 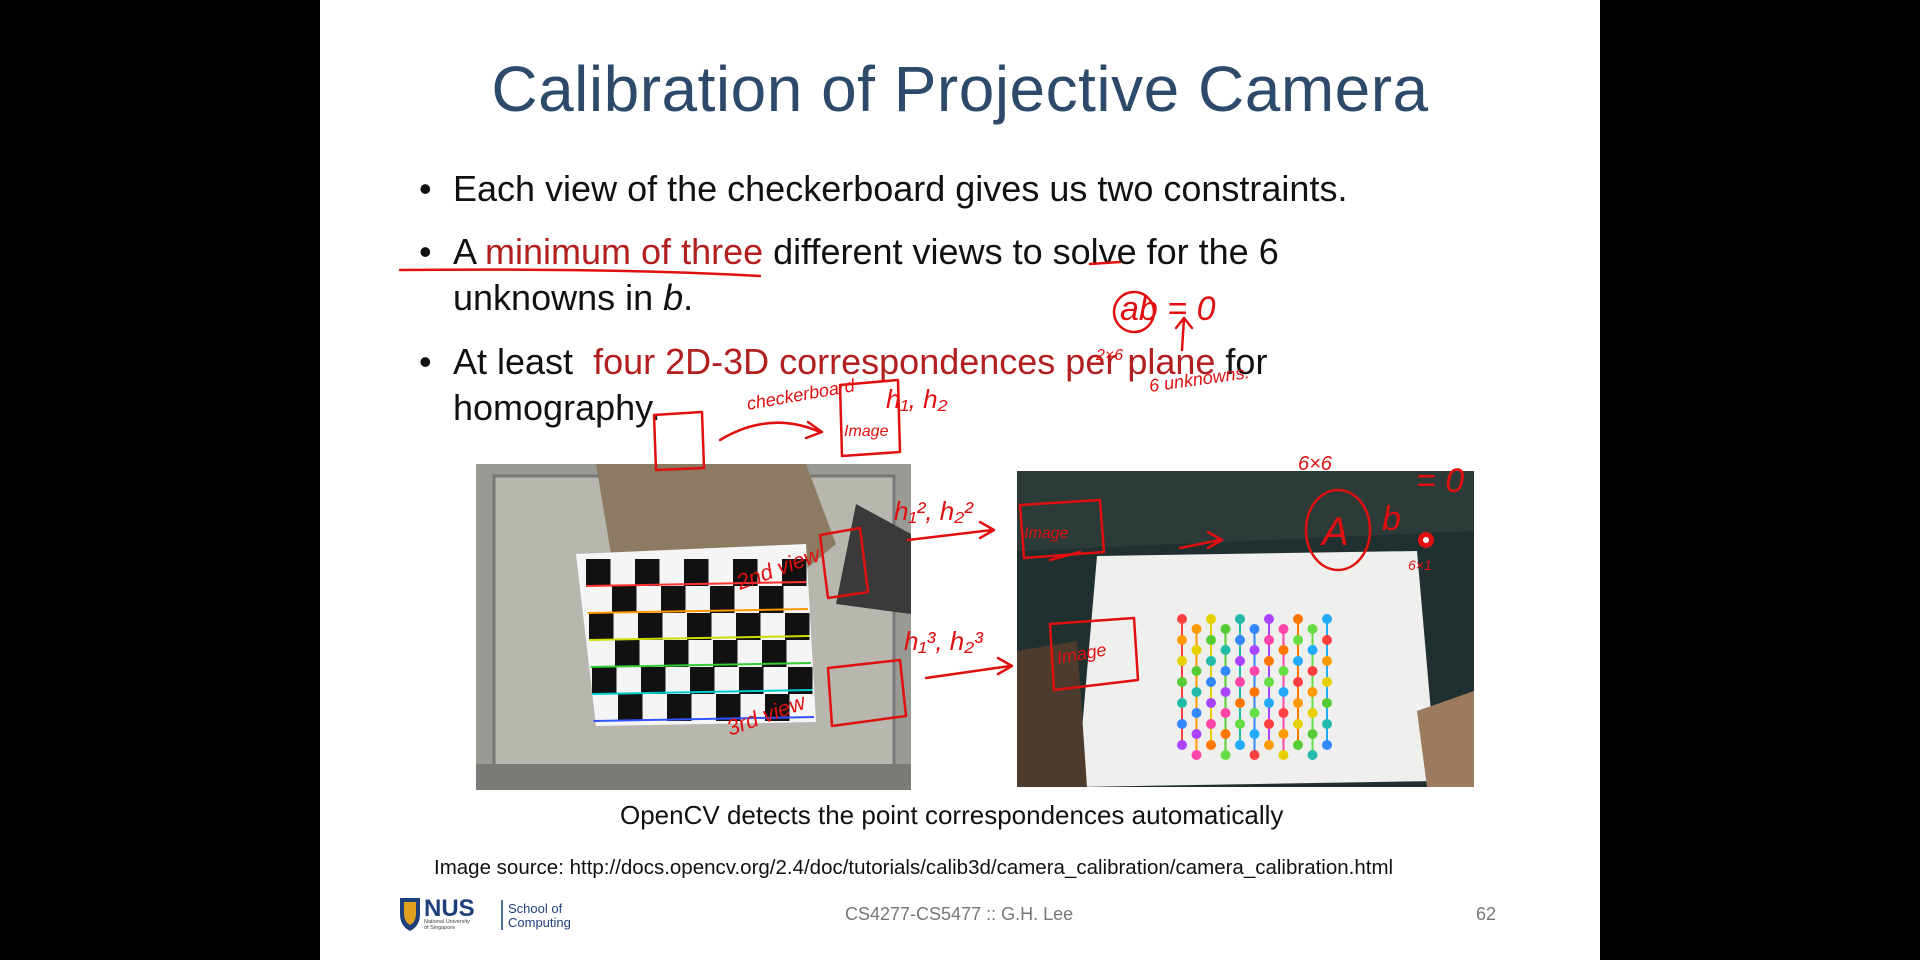 What do you see at coordinates (673, 297) in the screenshot?
I see `bullet-2-b-var: b` at bounding box center [673, 297].